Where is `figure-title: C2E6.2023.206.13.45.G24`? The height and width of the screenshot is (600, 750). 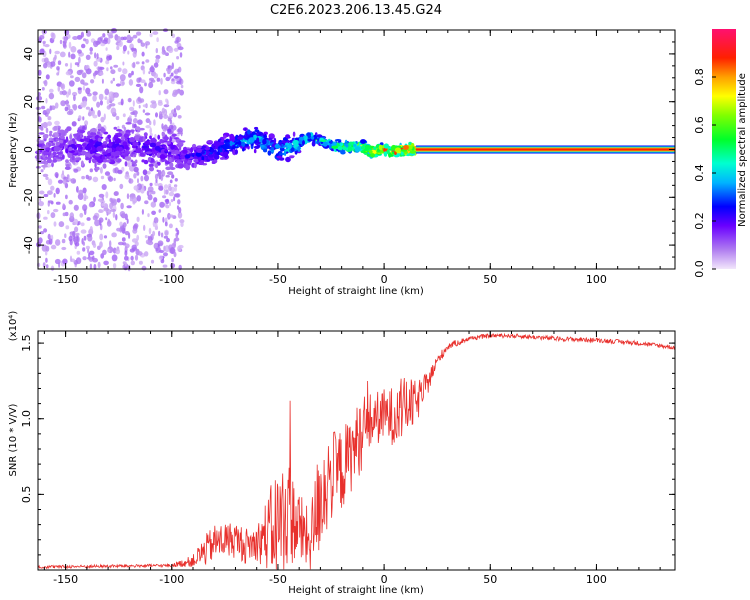 figure-title: C2E6.2023.206.13.45.G24 is located at coordinates (356, 10).